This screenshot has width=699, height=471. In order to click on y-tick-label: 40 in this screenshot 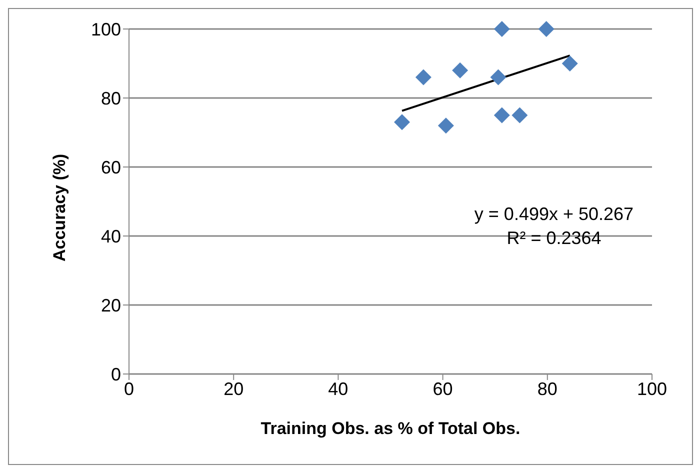, I will do `click(110, 236)`.